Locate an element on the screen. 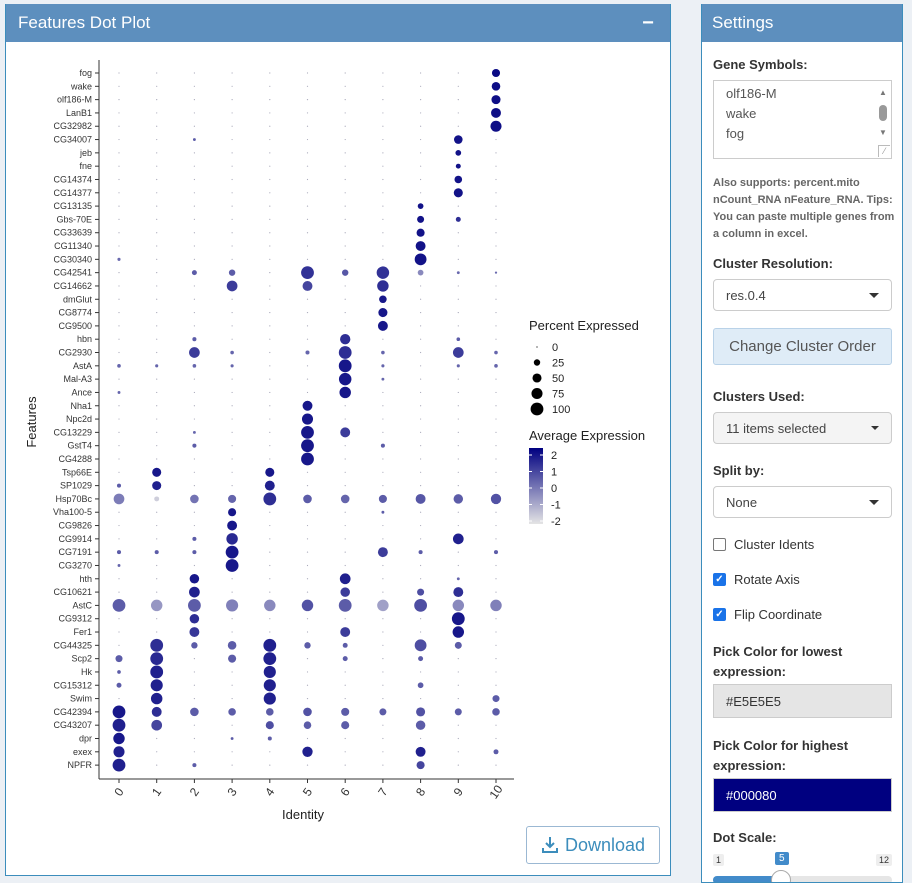 This screenshot has width=912, height=883. download-button: Download is located at coordinates (593, 845).